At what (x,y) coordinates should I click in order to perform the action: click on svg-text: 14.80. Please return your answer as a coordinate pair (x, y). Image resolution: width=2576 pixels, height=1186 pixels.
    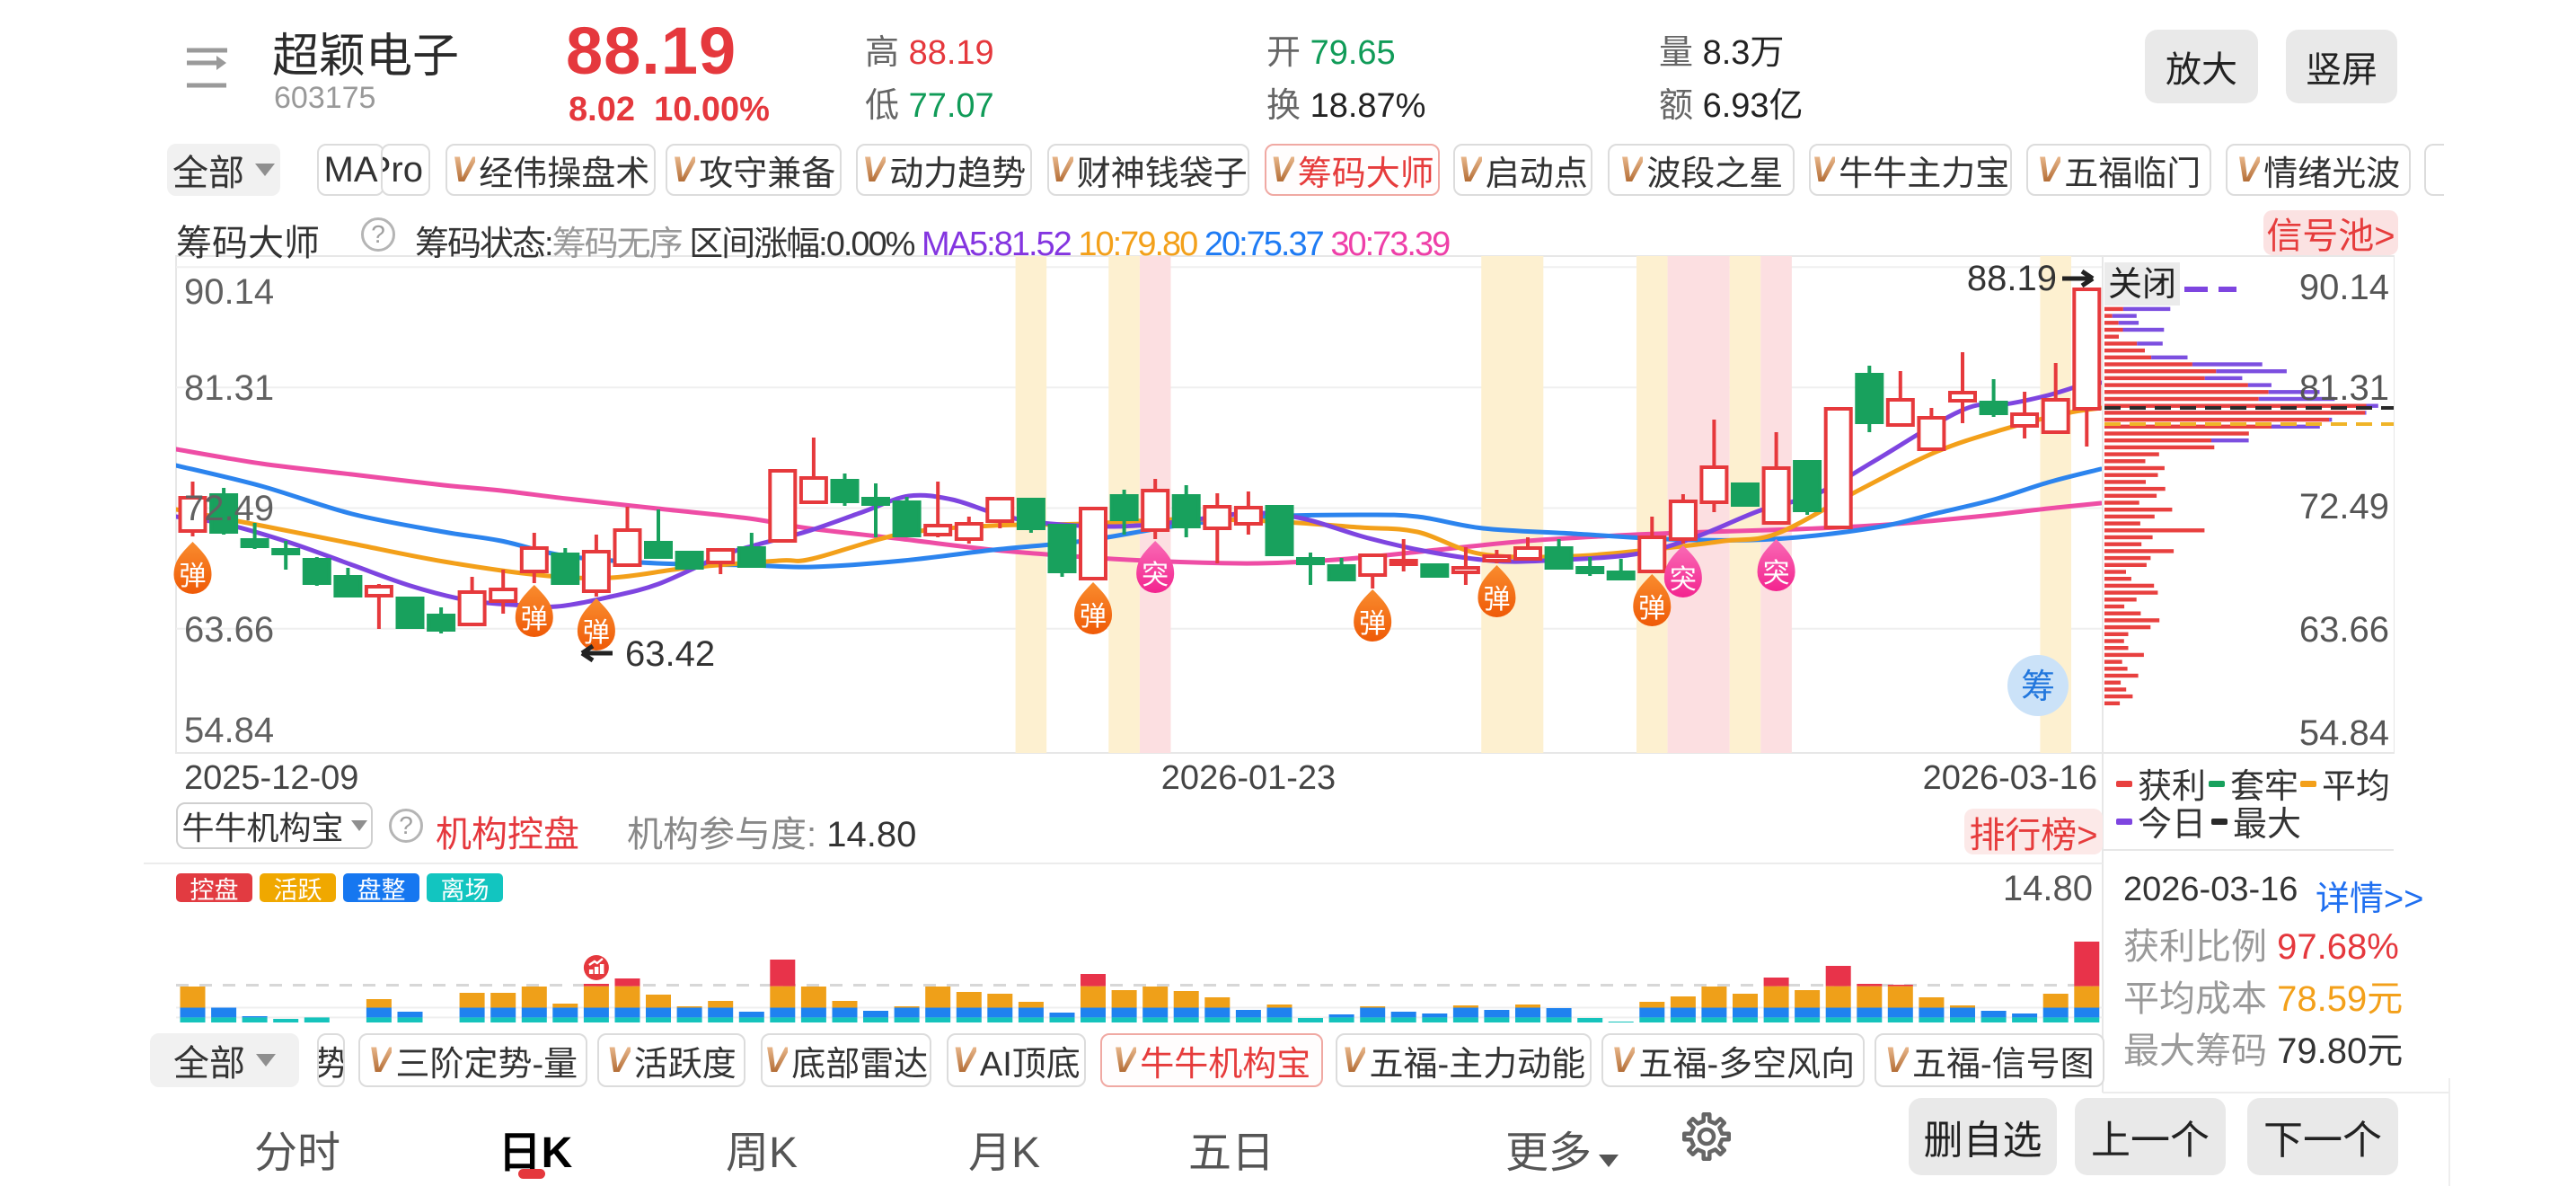
    Looking at the image, I should click on (2048, 888).